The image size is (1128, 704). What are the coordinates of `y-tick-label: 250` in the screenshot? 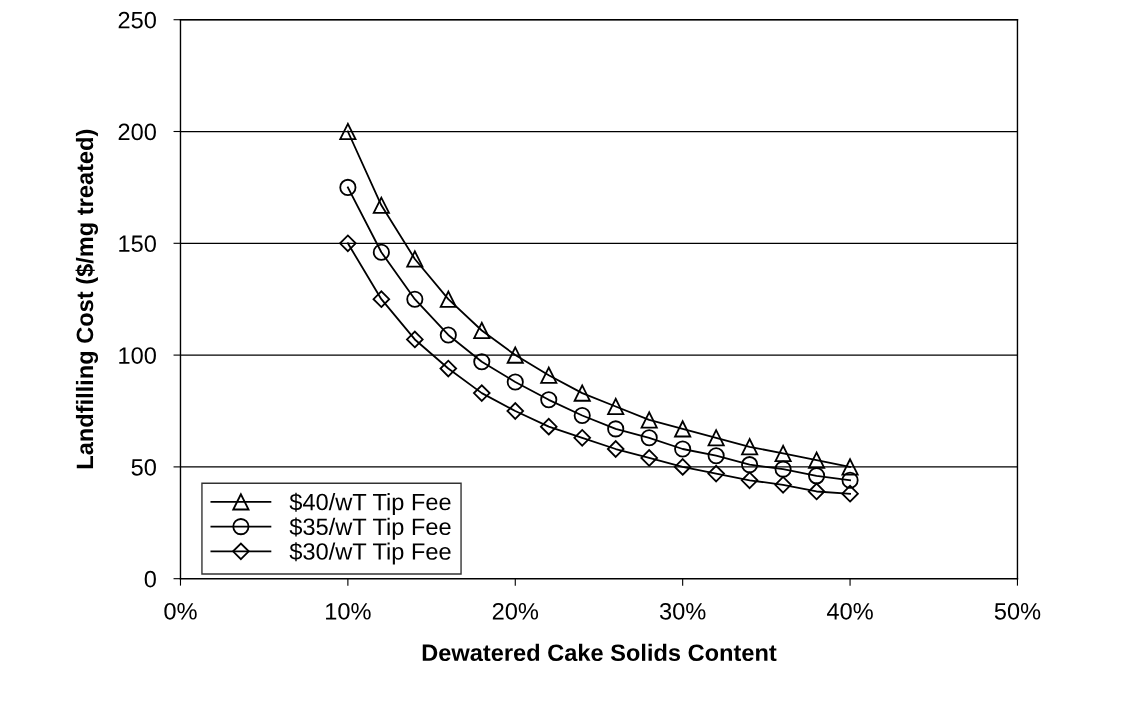 It's located at (137, 20).